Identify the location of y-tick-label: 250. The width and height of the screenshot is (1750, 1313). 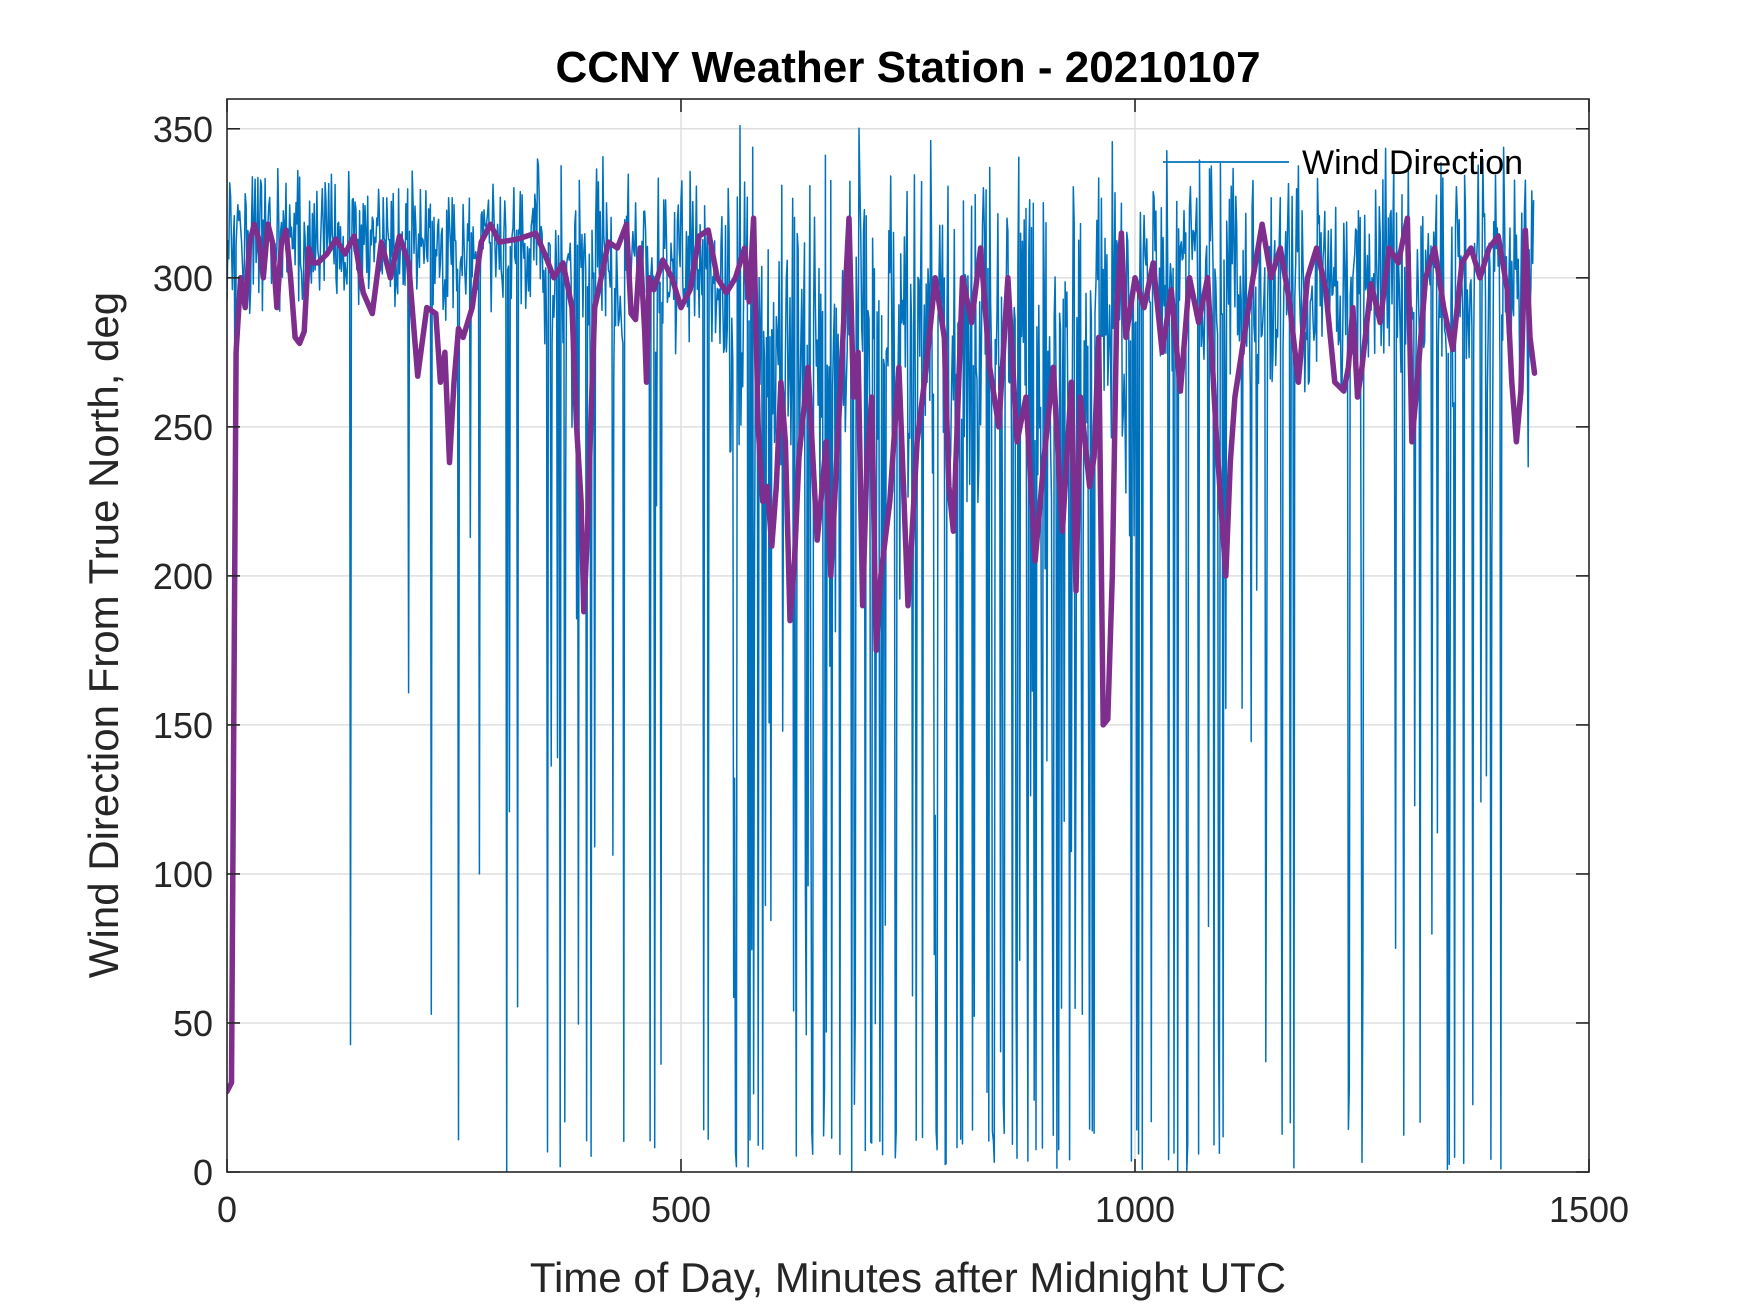
(183, 427).